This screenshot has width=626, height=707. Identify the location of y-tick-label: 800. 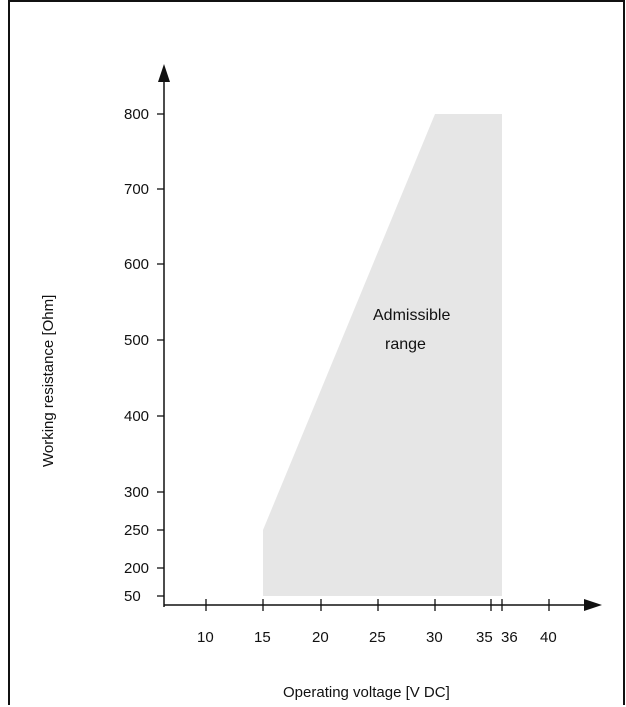
(136, 114).